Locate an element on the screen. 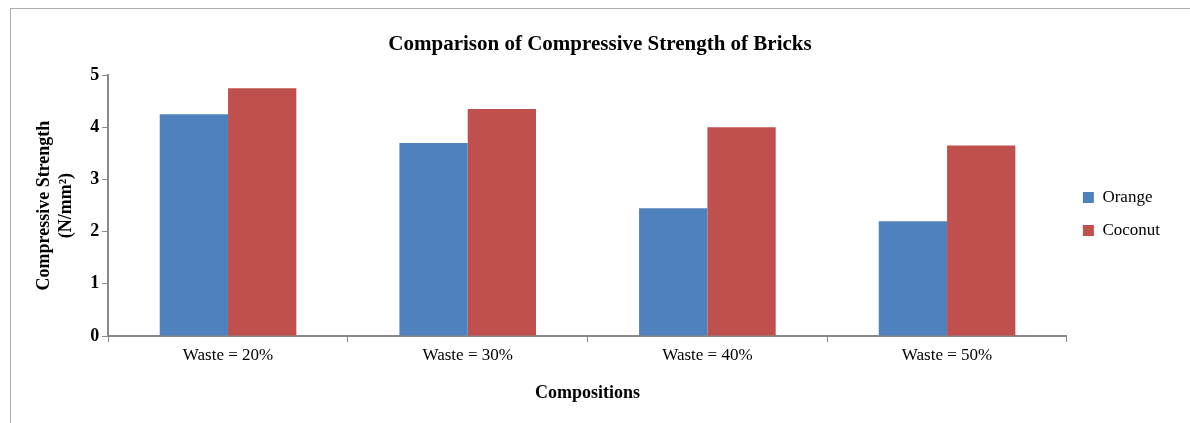  y-tick-label: 4 is located at coordinates (95, 126).